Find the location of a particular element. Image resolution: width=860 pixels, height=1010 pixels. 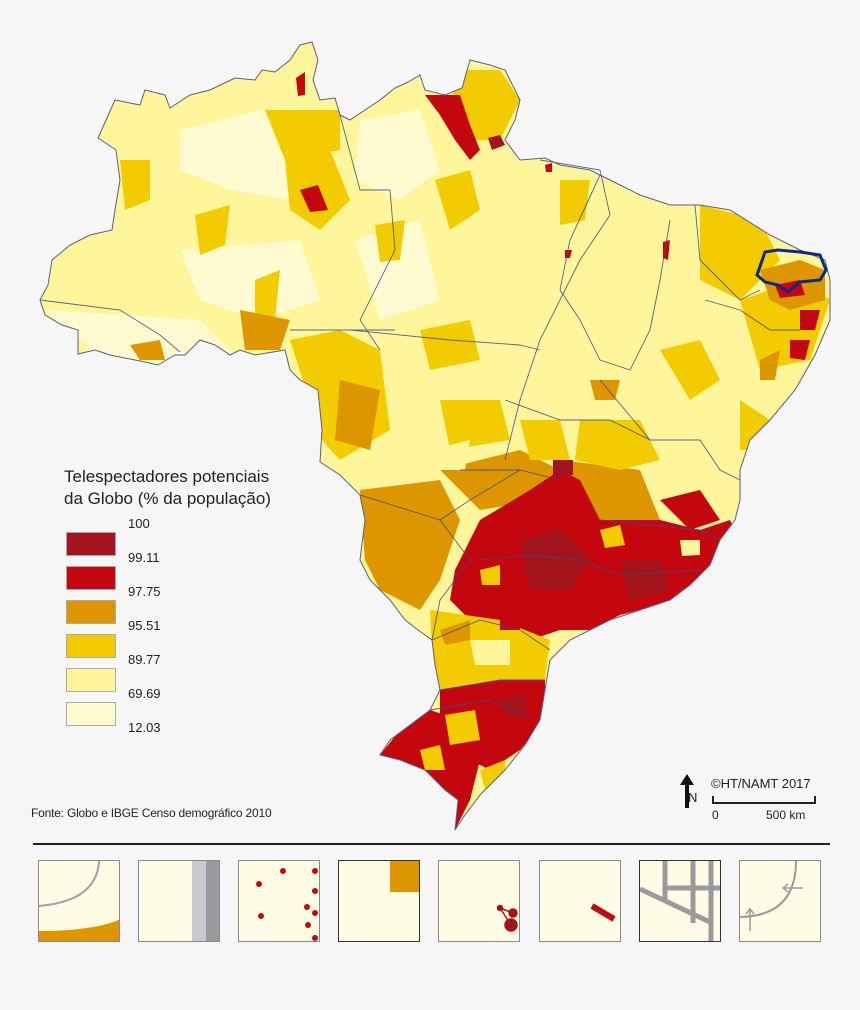

legend-tick: 69.69 is located at coordinates (144, 693).